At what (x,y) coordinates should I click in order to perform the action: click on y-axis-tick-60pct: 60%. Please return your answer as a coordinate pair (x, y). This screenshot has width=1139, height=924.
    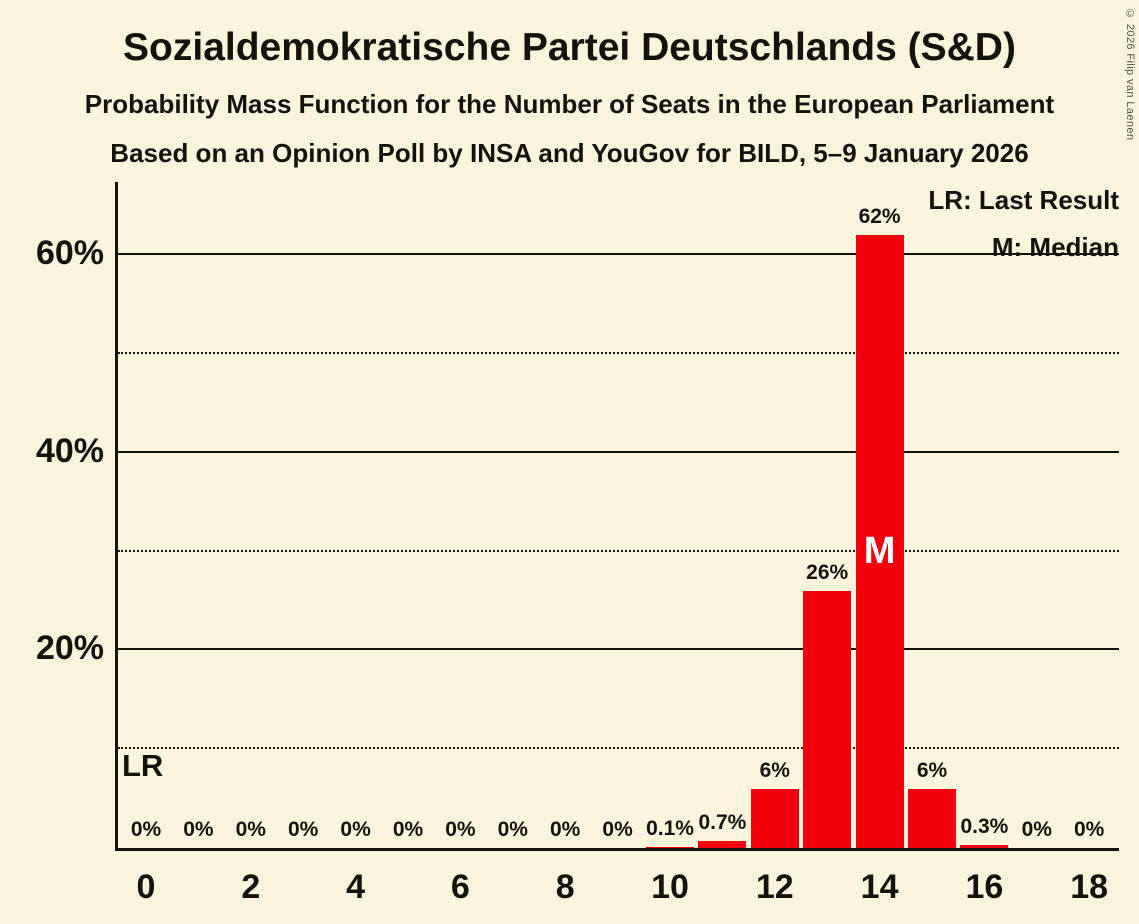
    Looking at the image, I should click on (69, 253).